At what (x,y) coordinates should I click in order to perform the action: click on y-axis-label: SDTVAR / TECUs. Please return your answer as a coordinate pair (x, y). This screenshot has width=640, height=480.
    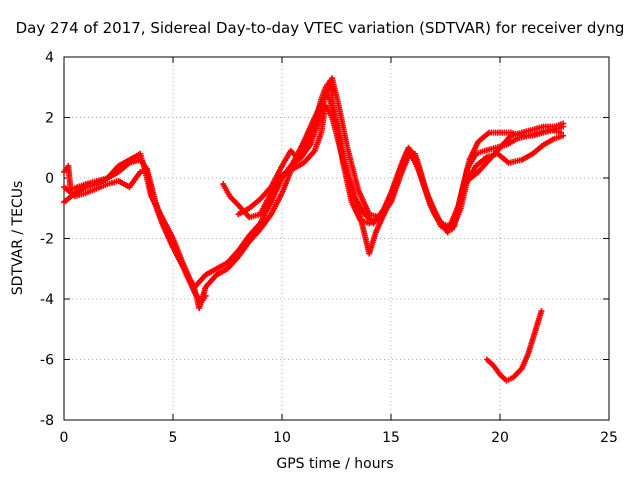
    Looking at the image, I should click on (18, 238).